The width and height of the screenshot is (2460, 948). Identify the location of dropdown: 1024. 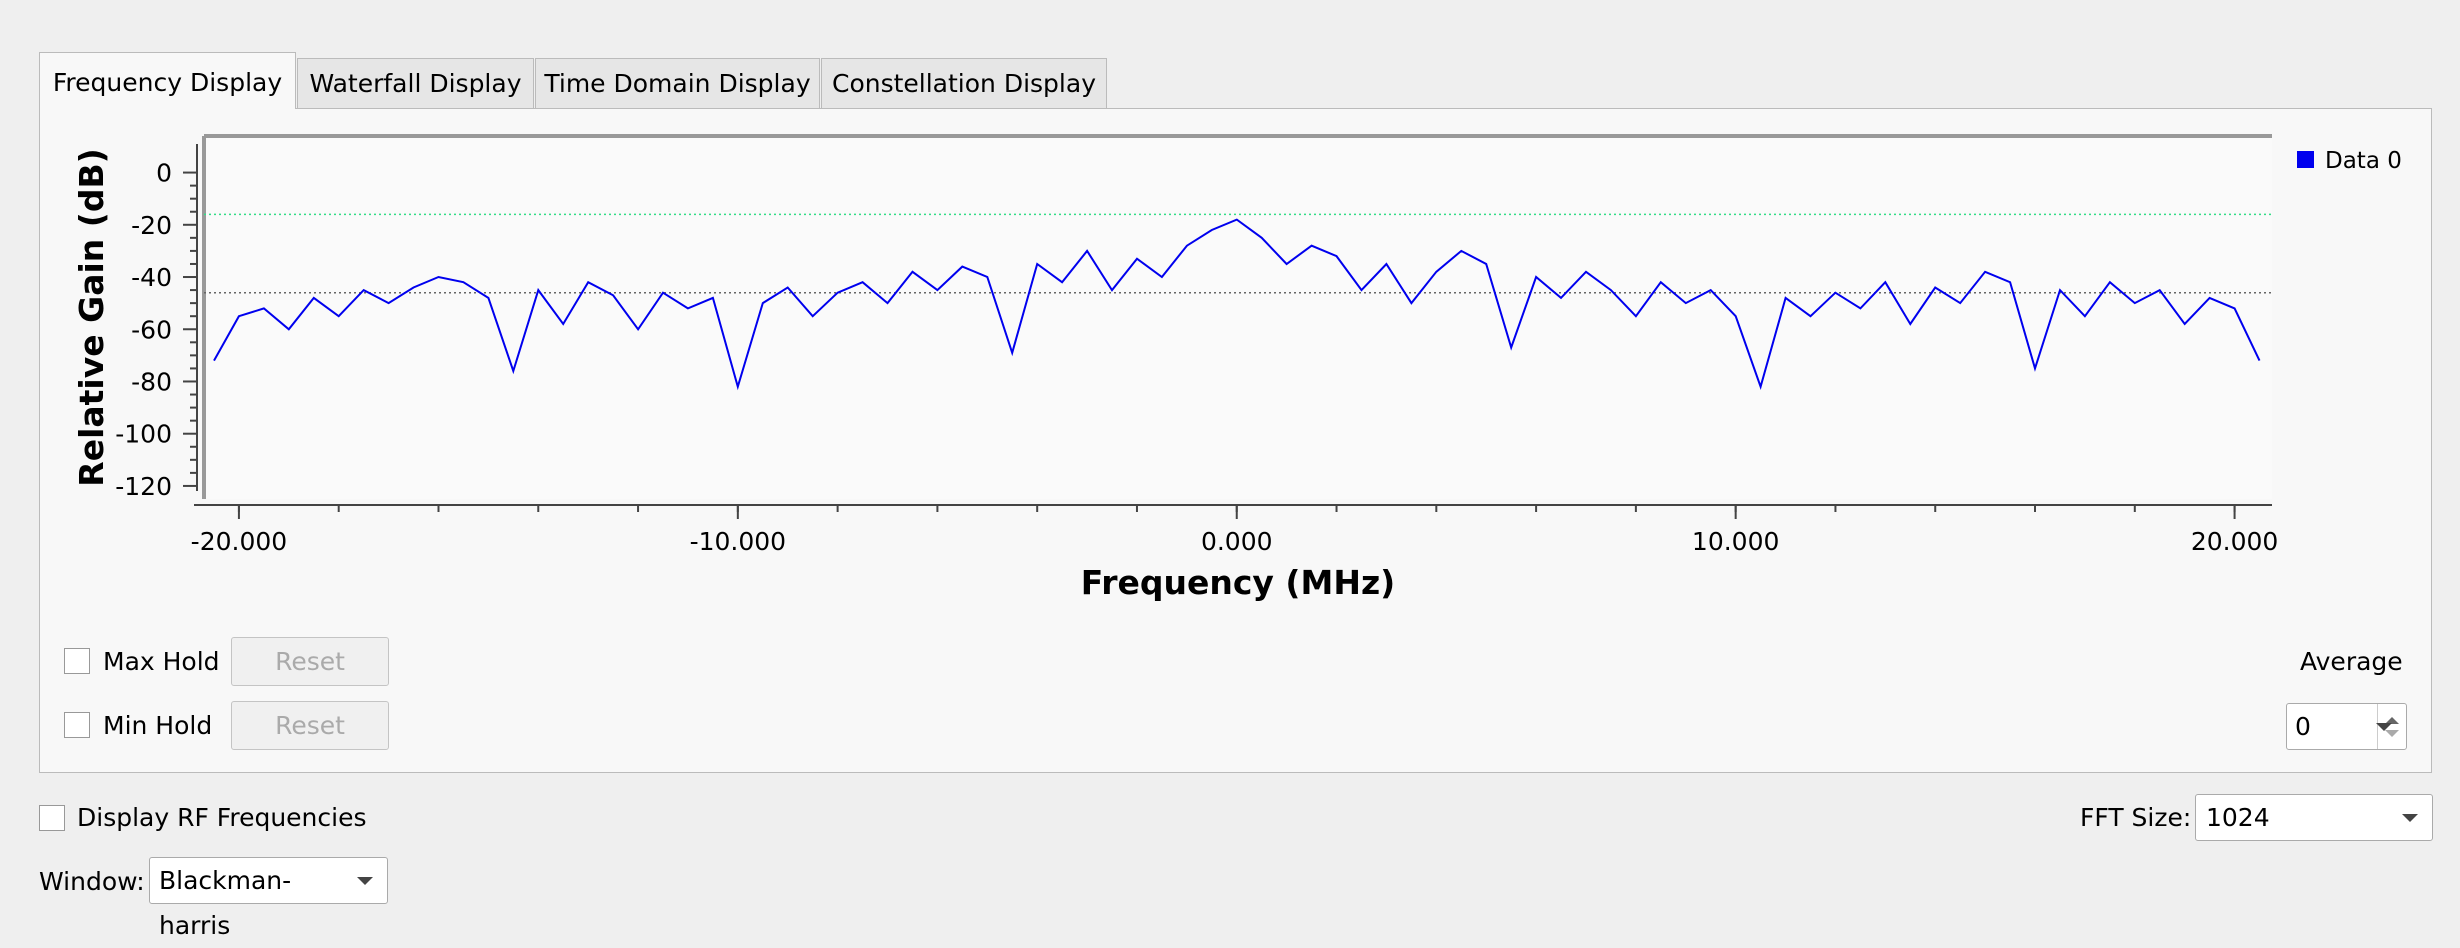
(2314, 817).